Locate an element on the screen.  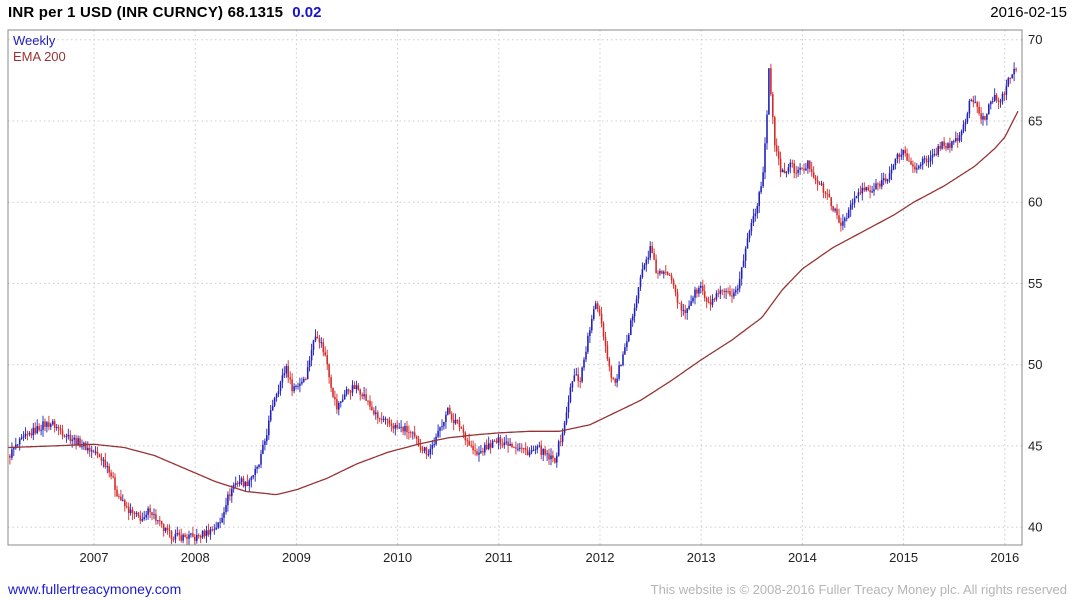
y-tick-label: 50 is located at coordinates (1035, 364).